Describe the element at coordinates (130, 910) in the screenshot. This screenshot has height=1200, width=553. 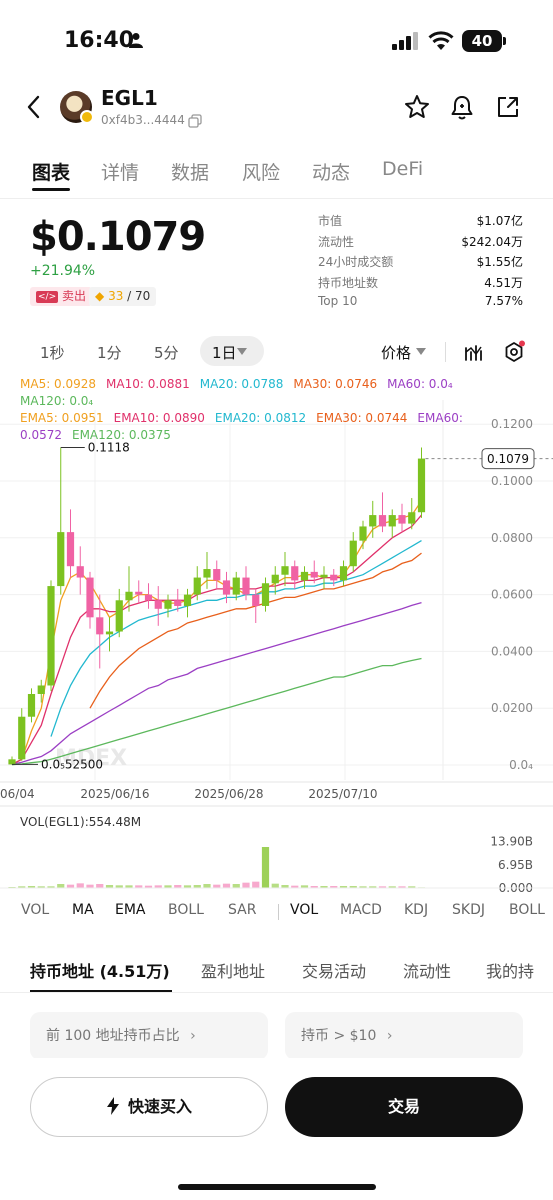
I see `indicator-ema: EMA` at that location.